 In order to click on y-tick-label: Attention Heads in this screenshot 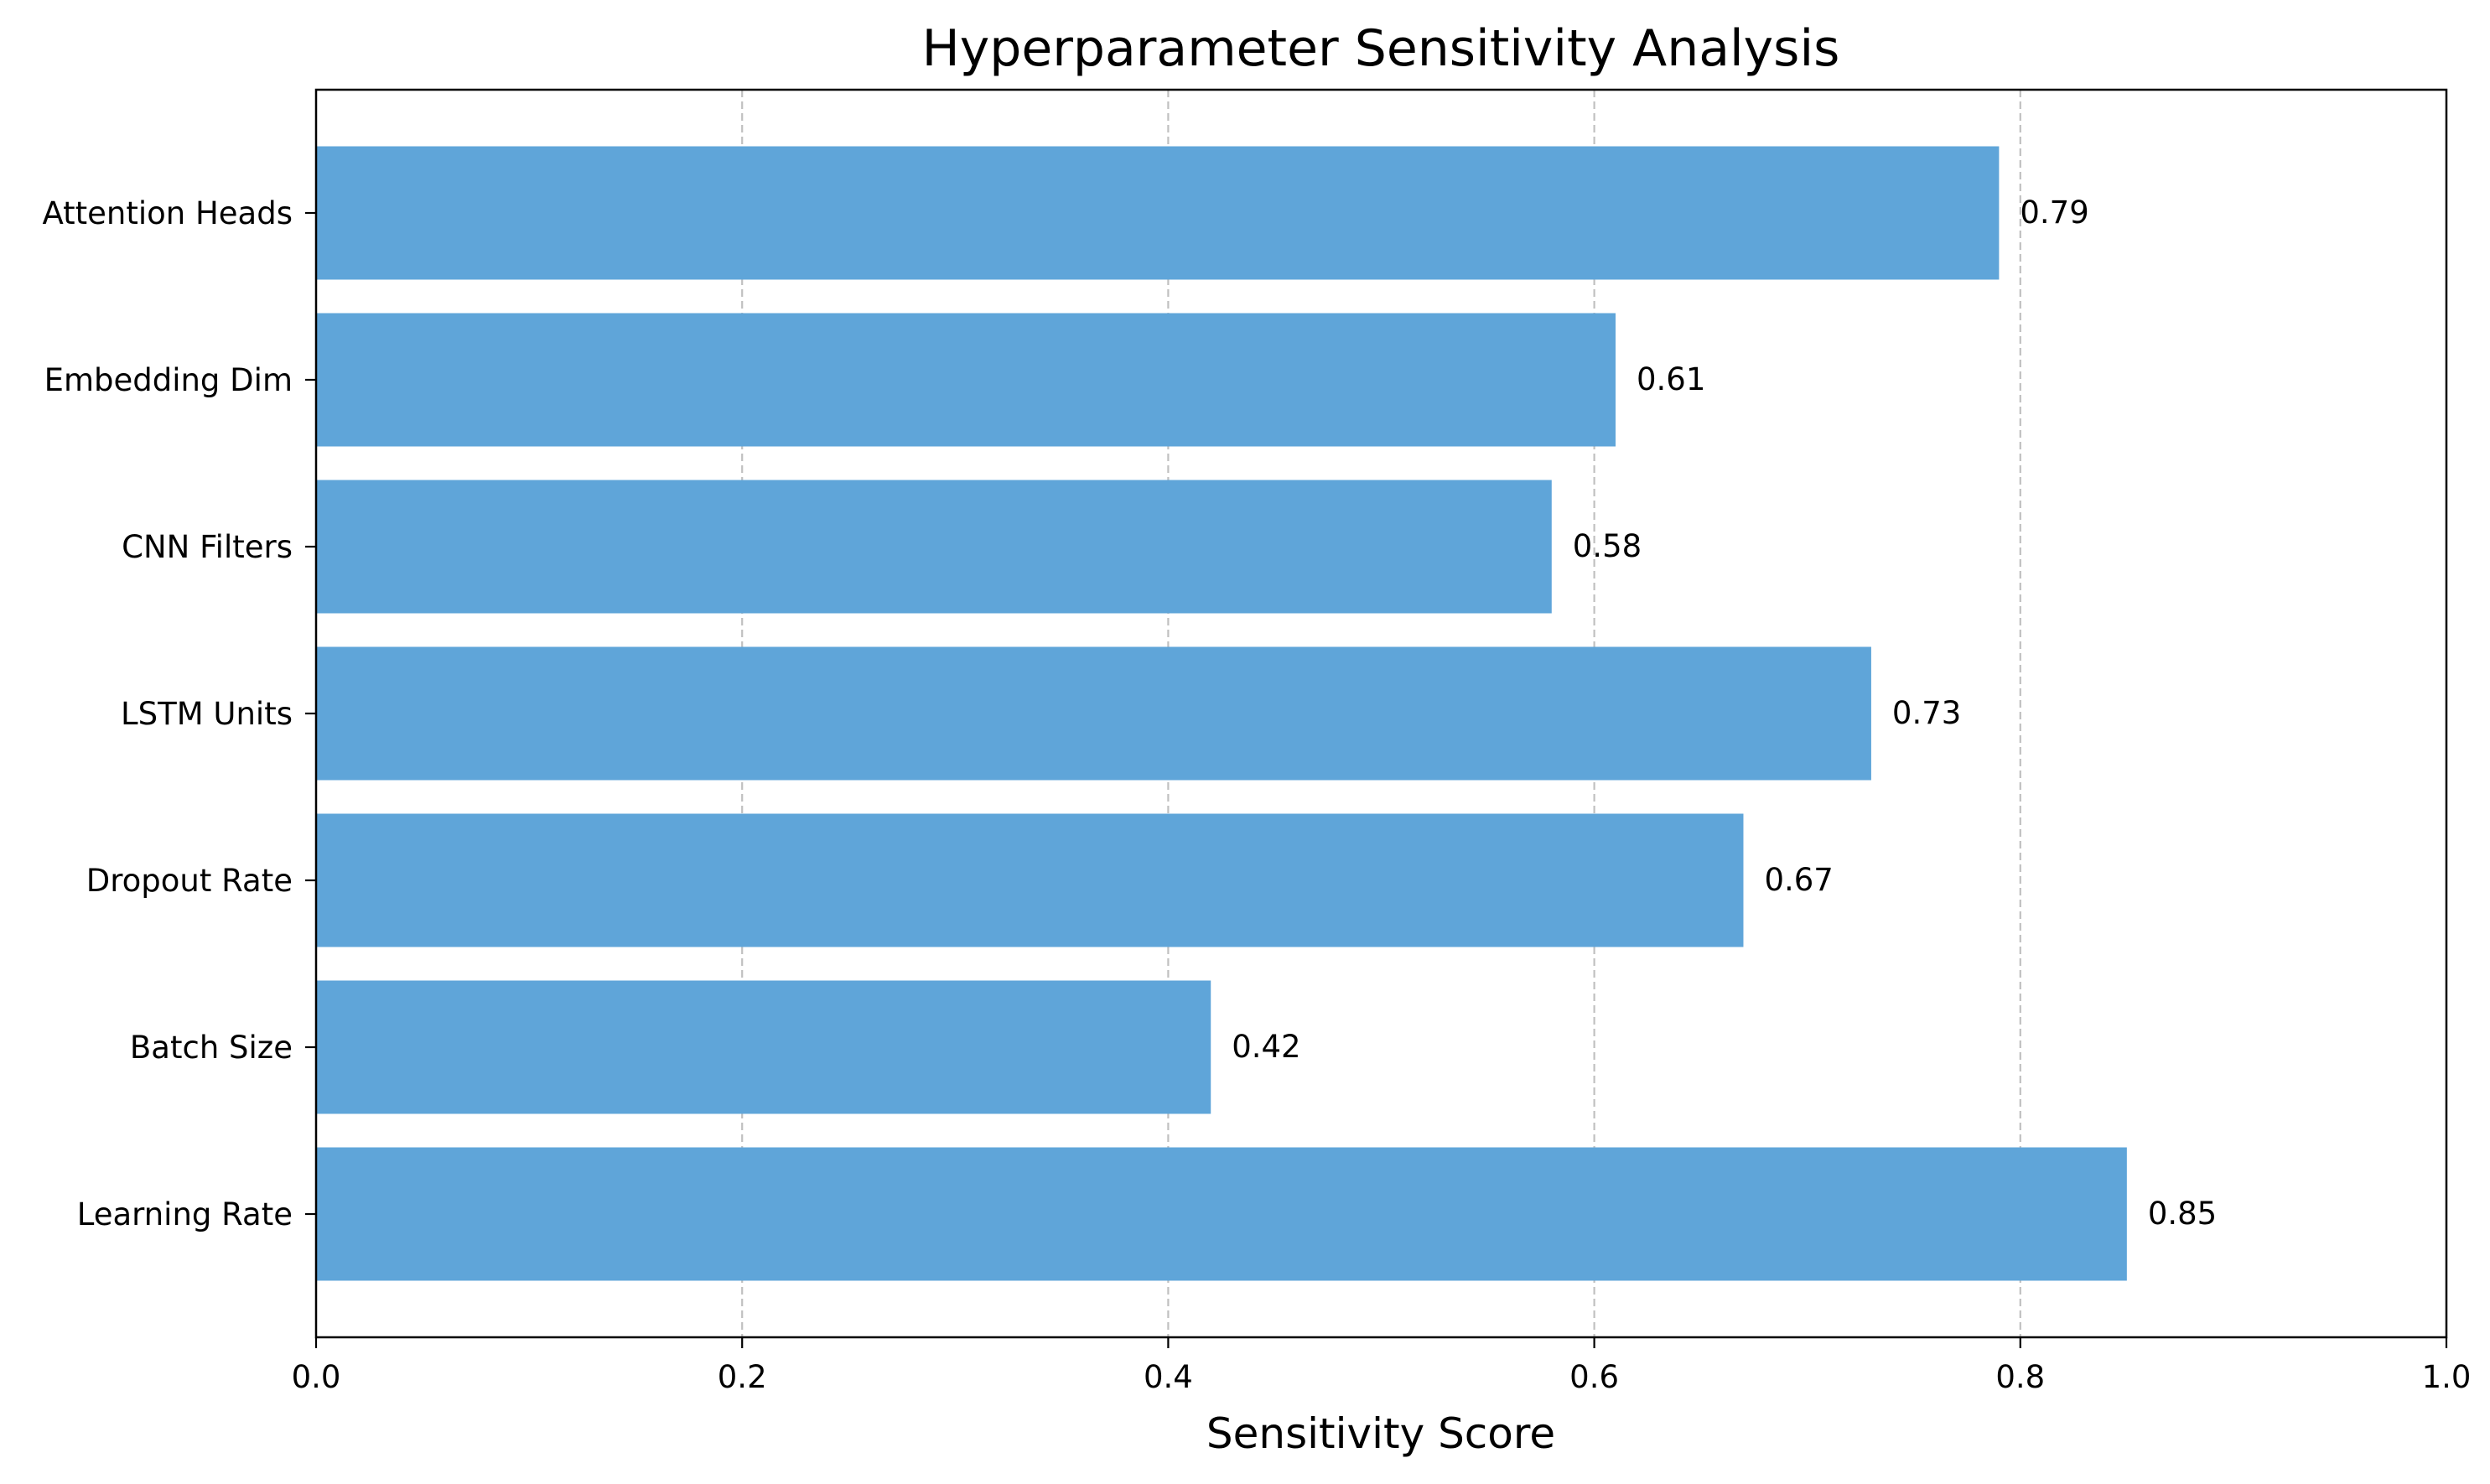, I will do `click(167, 213)`.